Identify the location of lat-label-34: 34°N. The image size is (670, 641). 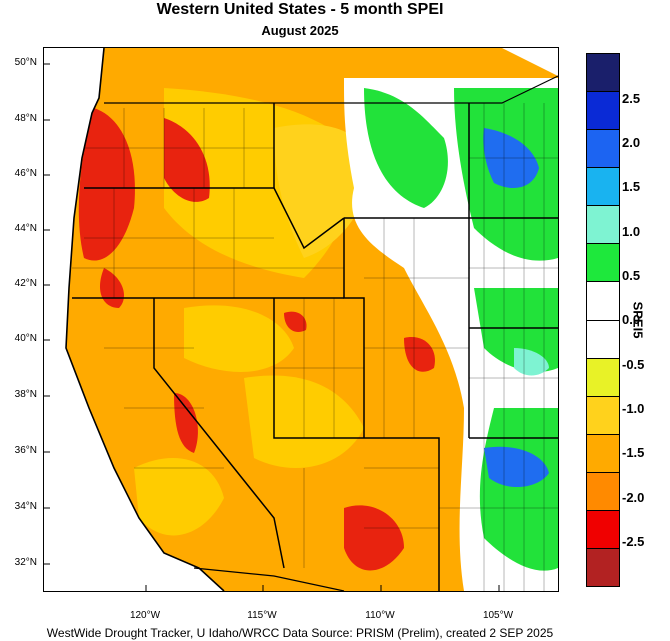
(25, 506).